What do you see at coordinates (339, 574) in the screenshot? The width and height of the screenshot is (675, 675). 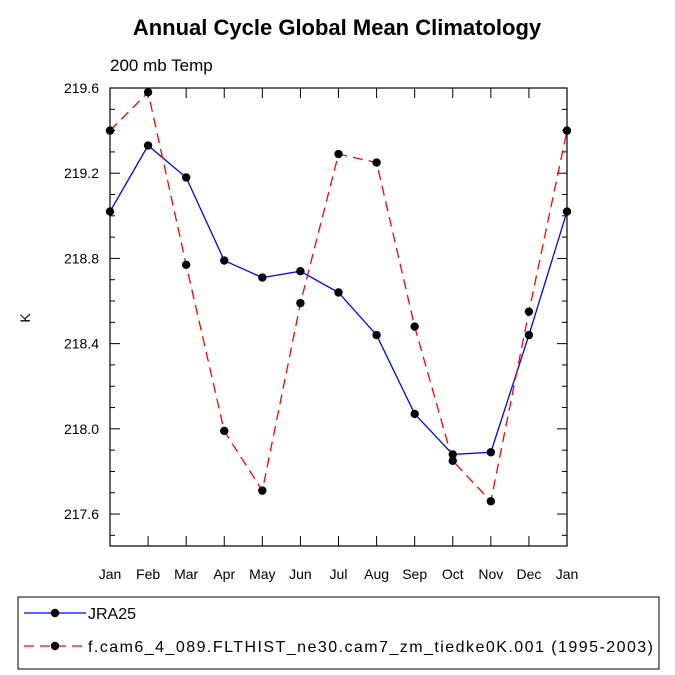 I see `x-tick-label: Jul` at bounding box center [339, 574].